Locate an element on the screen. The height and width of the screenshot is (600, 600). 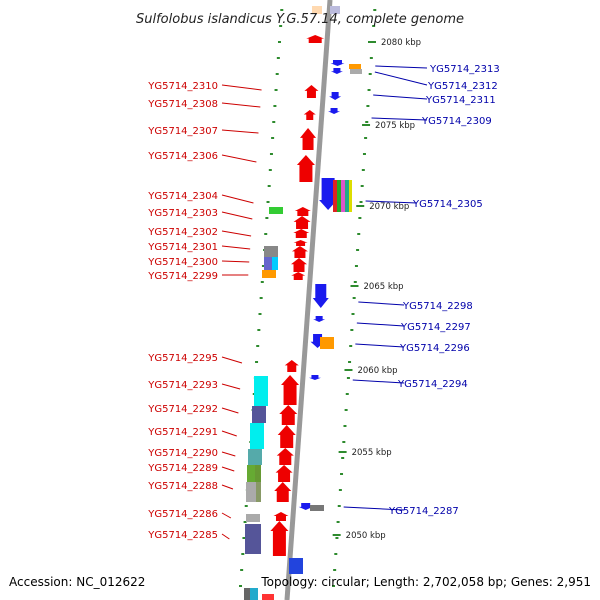
reverse-leader-line is located at coordinates (380, 324).